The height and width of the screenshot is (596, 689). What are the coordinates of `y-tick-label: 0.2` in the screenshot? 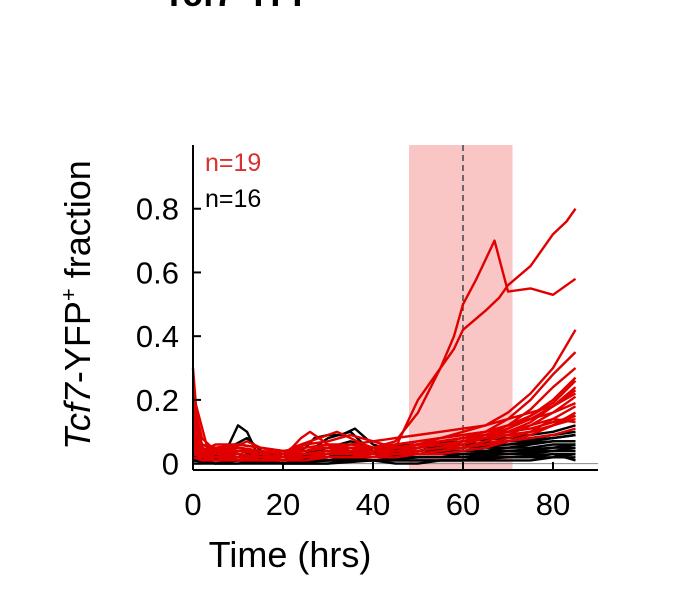 It's located at (157, 400).